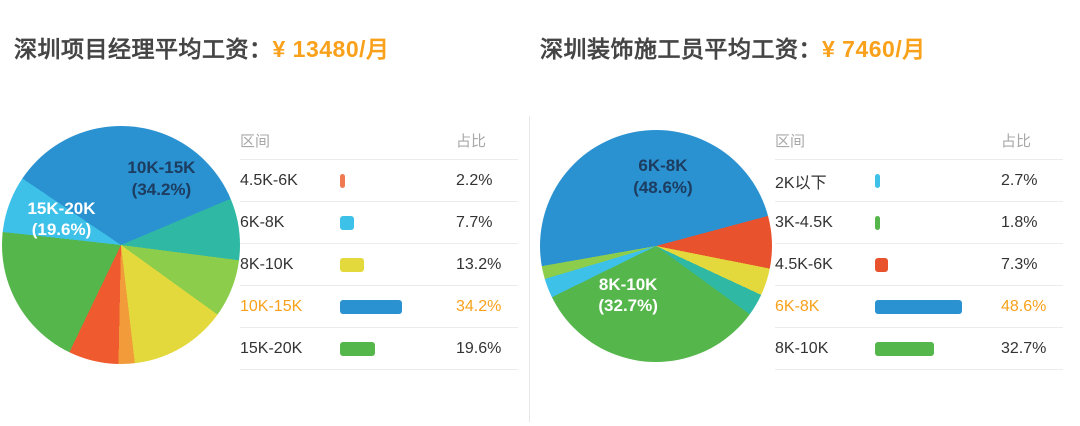 This screenshot has width=1080, height=426. What do you see at coordinates (61, 208) in the screenshot?
I see `pie-slice-label-range: 15K-20K` at bounding box center [61, 208].